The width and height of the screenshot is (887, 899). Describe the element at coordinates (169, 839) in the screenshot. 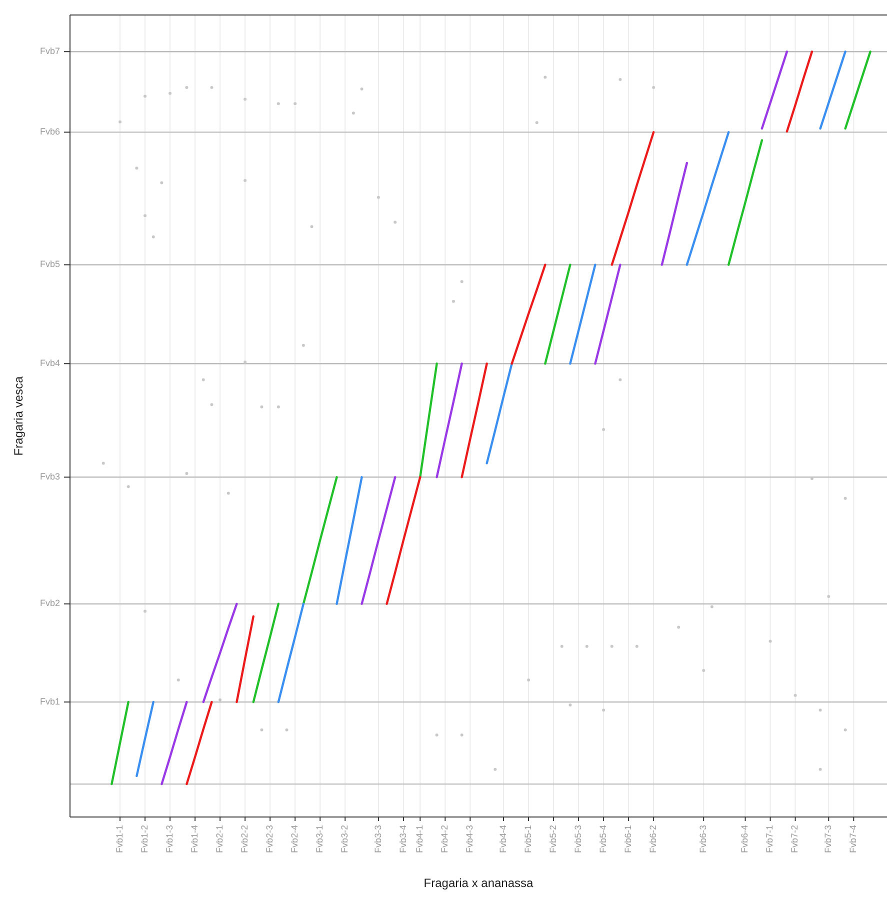

I see `x-tick-label: Fvb1-3` at that location.